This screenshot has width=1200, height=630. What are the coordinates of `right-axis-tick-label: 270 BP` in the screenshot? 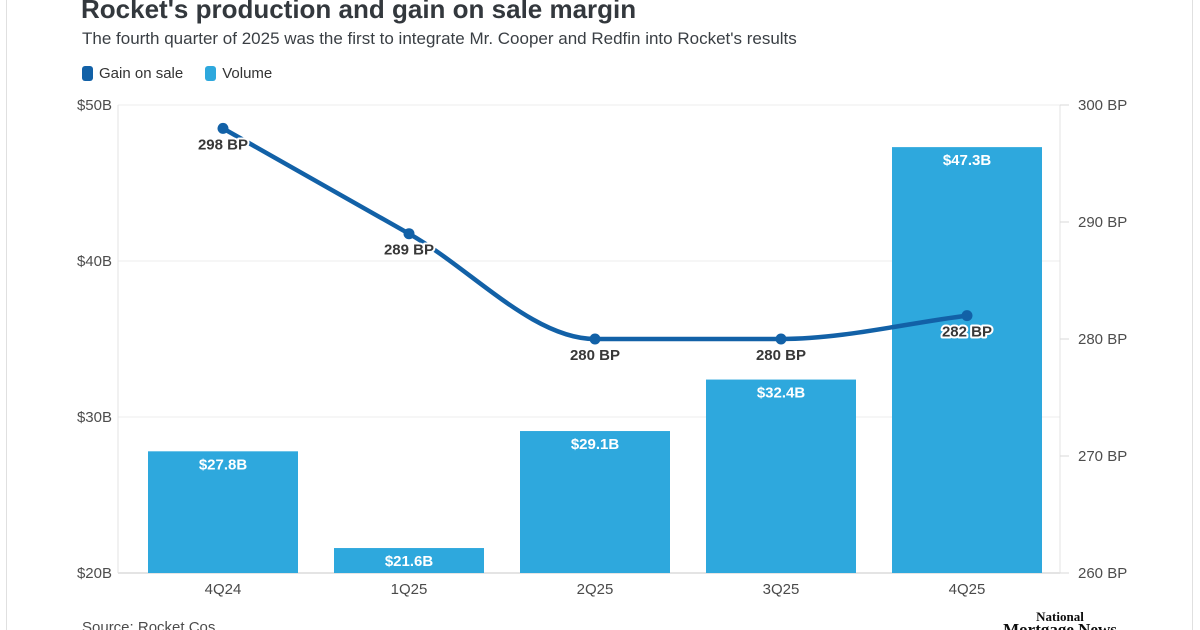 It's located at (1102, 456).